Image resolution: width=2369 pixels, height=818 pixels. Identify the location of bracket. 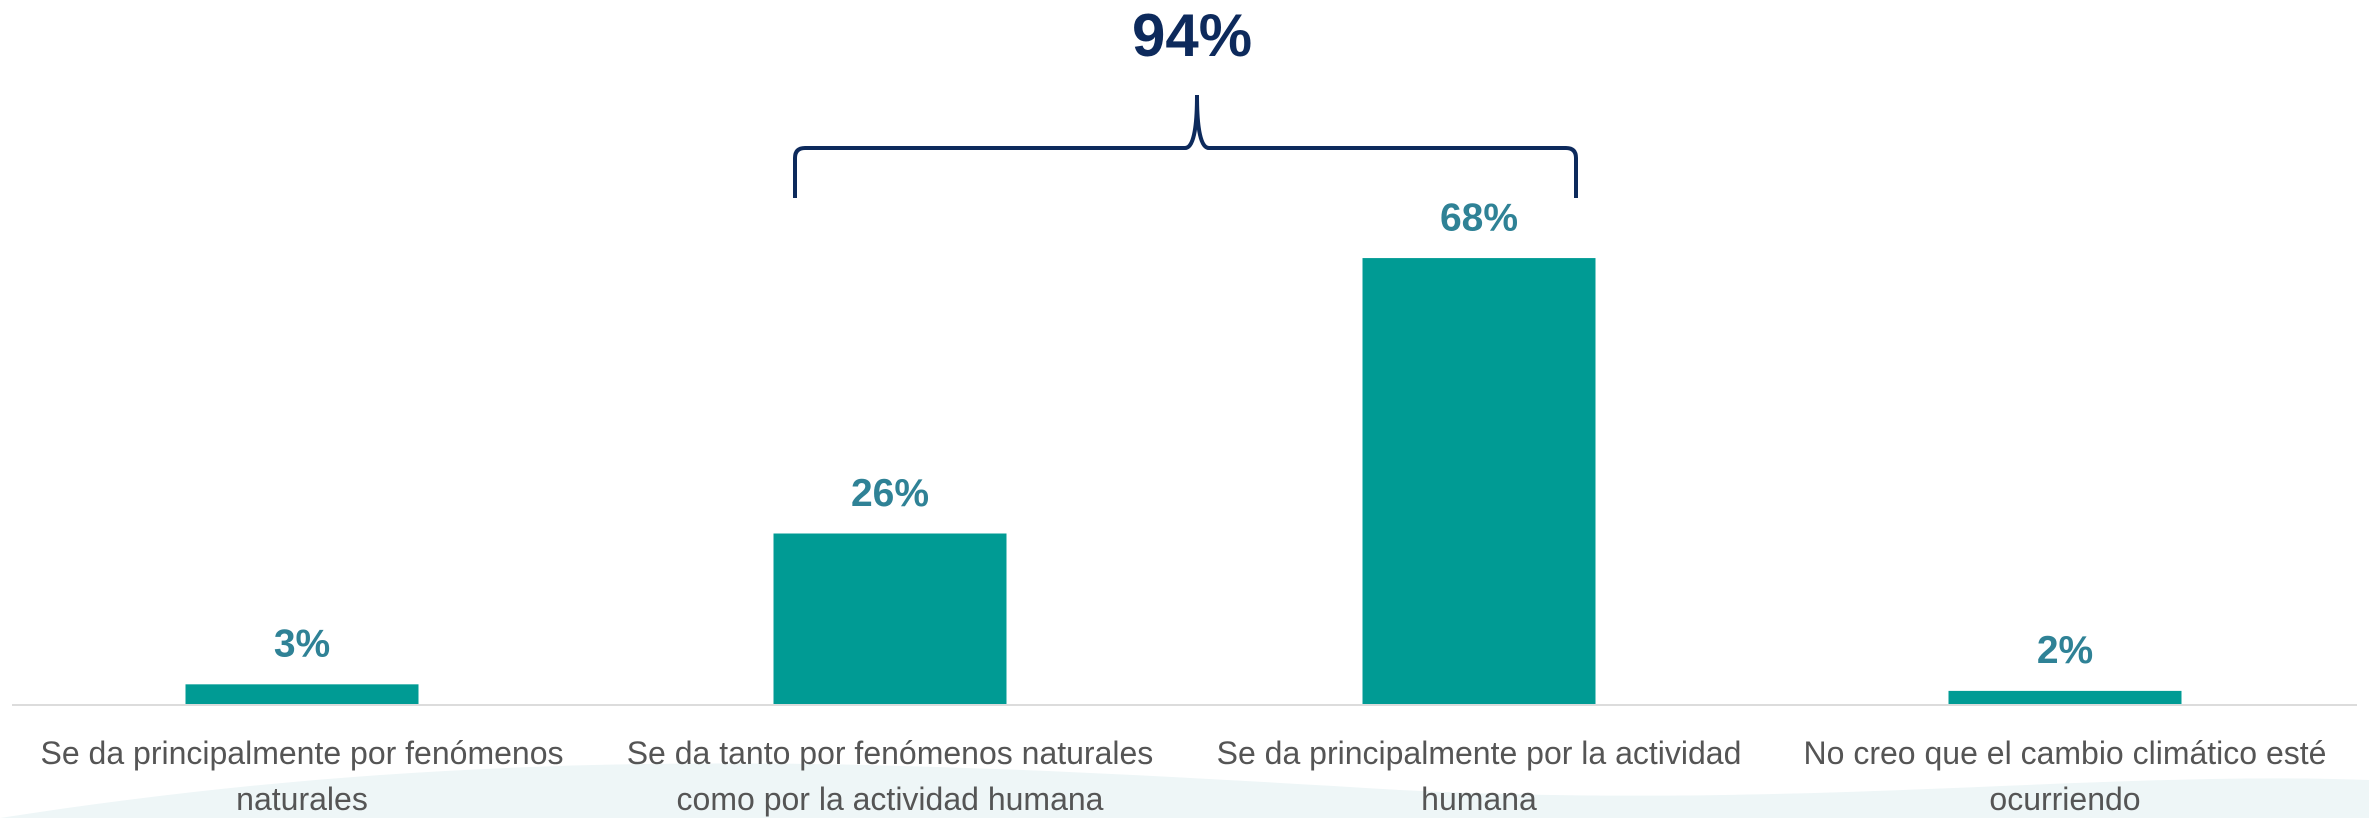
(1185, 146).